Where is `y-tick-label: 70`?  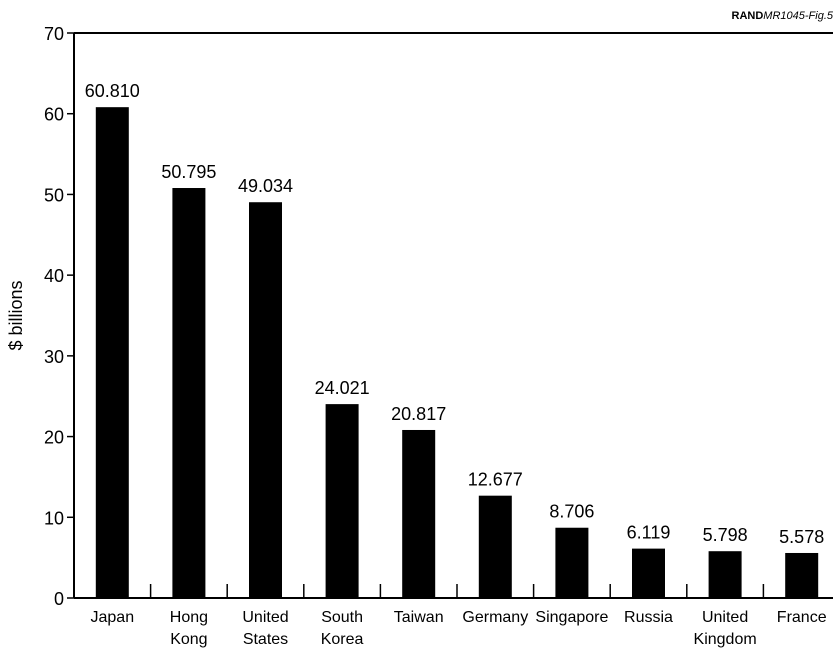
y-tick-label: 70 is located at coordinates (54, 34).